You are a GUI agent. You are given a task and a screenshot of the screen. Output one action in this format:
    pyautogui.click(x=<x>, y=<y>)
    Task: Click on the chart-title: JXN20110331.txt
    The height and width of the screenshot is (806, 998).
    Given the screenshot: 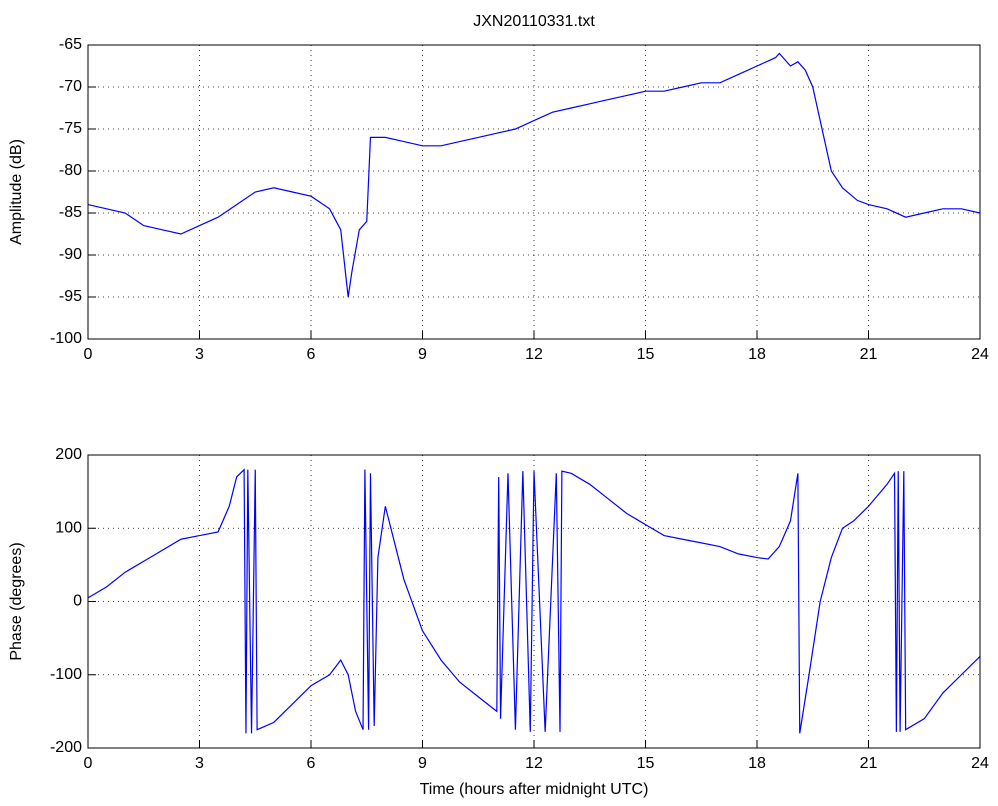 What is the action you would take?
    pyautogui.click(x=534, y=21)
    